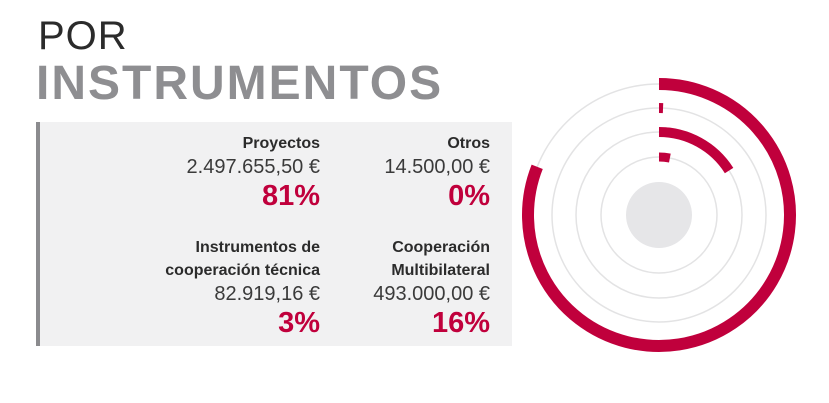 The image size is (829, 403). Describe the element at coordinates (696, 150) in the screenshot. I see `radial-bar-multibilateral` at that location.